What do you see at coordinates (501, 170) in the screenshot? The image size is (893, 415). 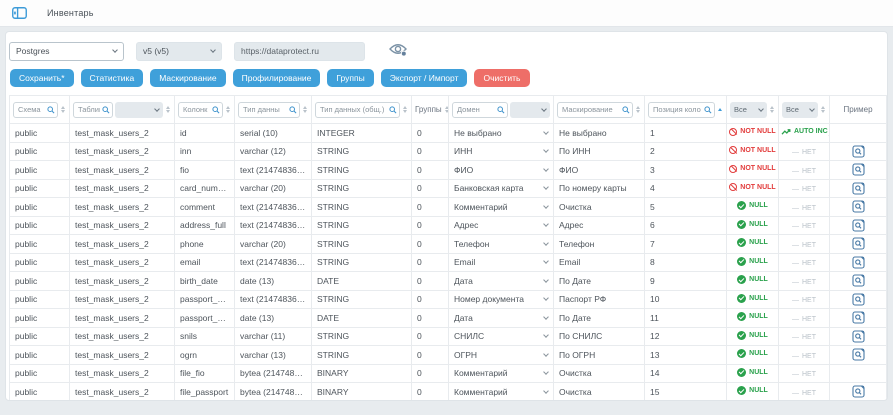 I see `cell-domain-select: ФИО` at bounding box center [501, 170].